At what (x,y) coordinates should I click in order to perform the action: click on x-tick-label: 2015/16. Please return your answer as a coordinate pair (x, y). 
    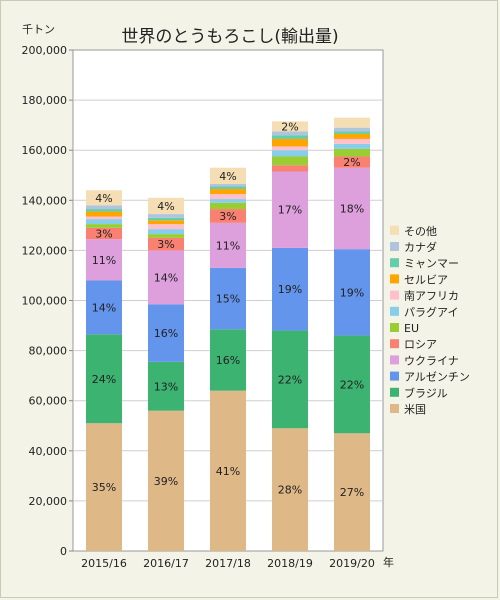
    Looking at the image, I should click on (104, 563).